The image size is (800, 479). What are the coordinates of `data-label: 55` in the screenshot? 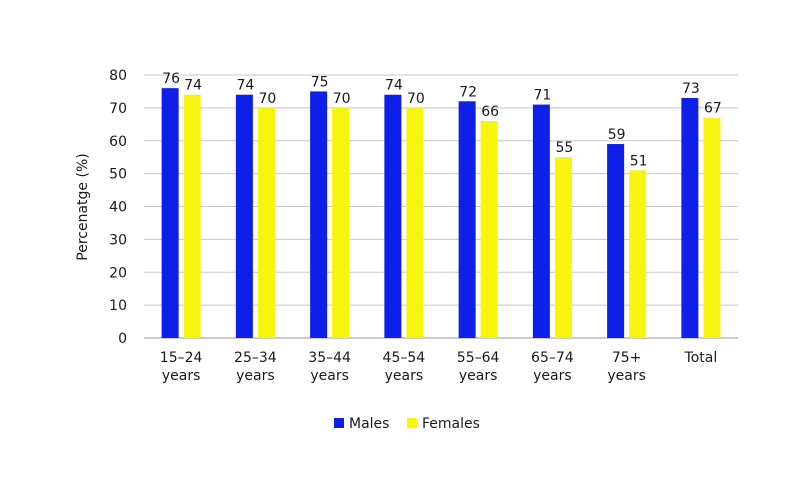 It's located at (564, 148).